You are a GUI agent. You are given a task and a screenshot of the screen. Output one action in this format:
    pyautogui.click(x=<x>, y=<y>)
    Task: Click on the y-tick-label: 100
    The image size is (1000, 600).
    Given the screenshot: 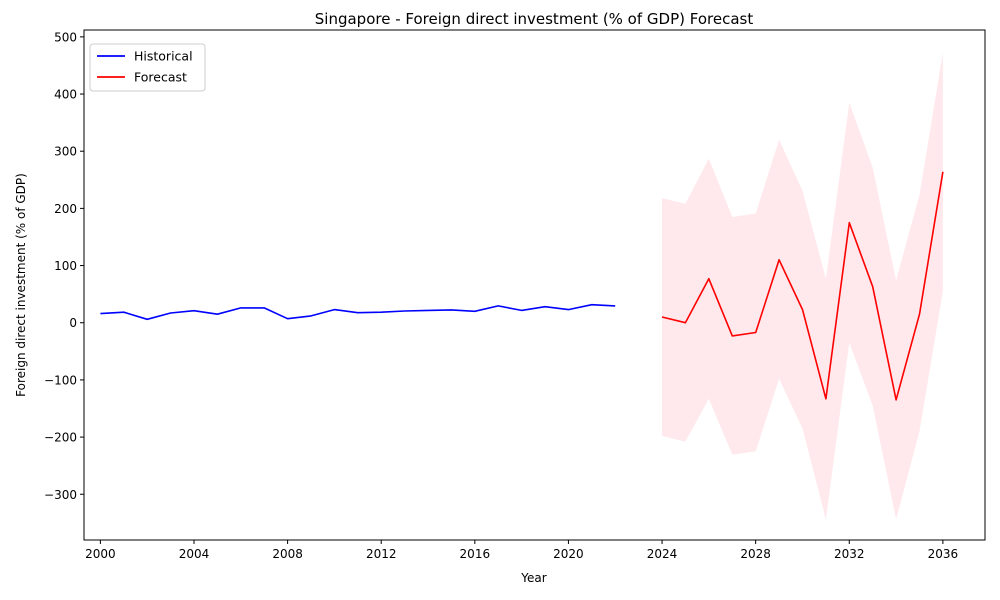 What is the action you would take?
    pyautogui.click(x=65, y=266)
    